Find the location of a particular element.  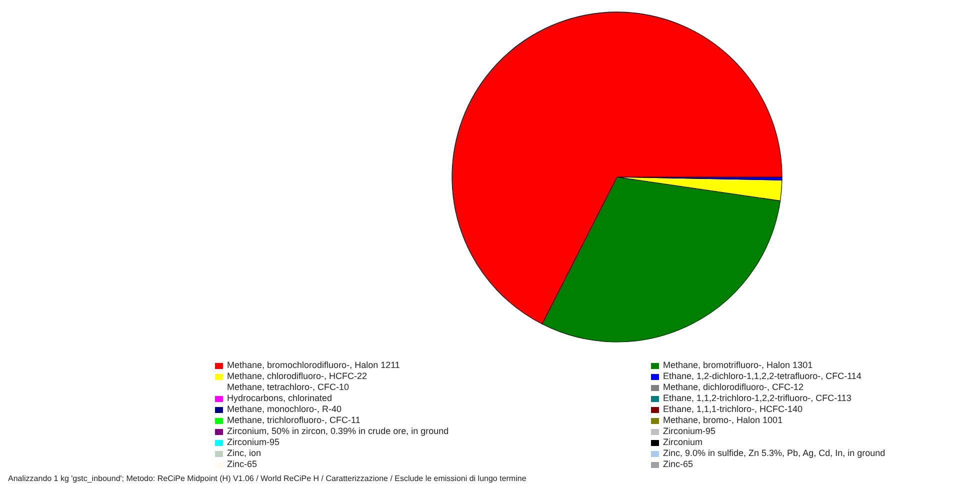

text: Analizzando 1 kg 'gstc_inbound'; Metodo: ReCiPe Midpoint (H) V1.06 / World ReCiPe H / Caratterizzazione / Esclude le emissioni di lungo termine is located at coordinates (267, 478).